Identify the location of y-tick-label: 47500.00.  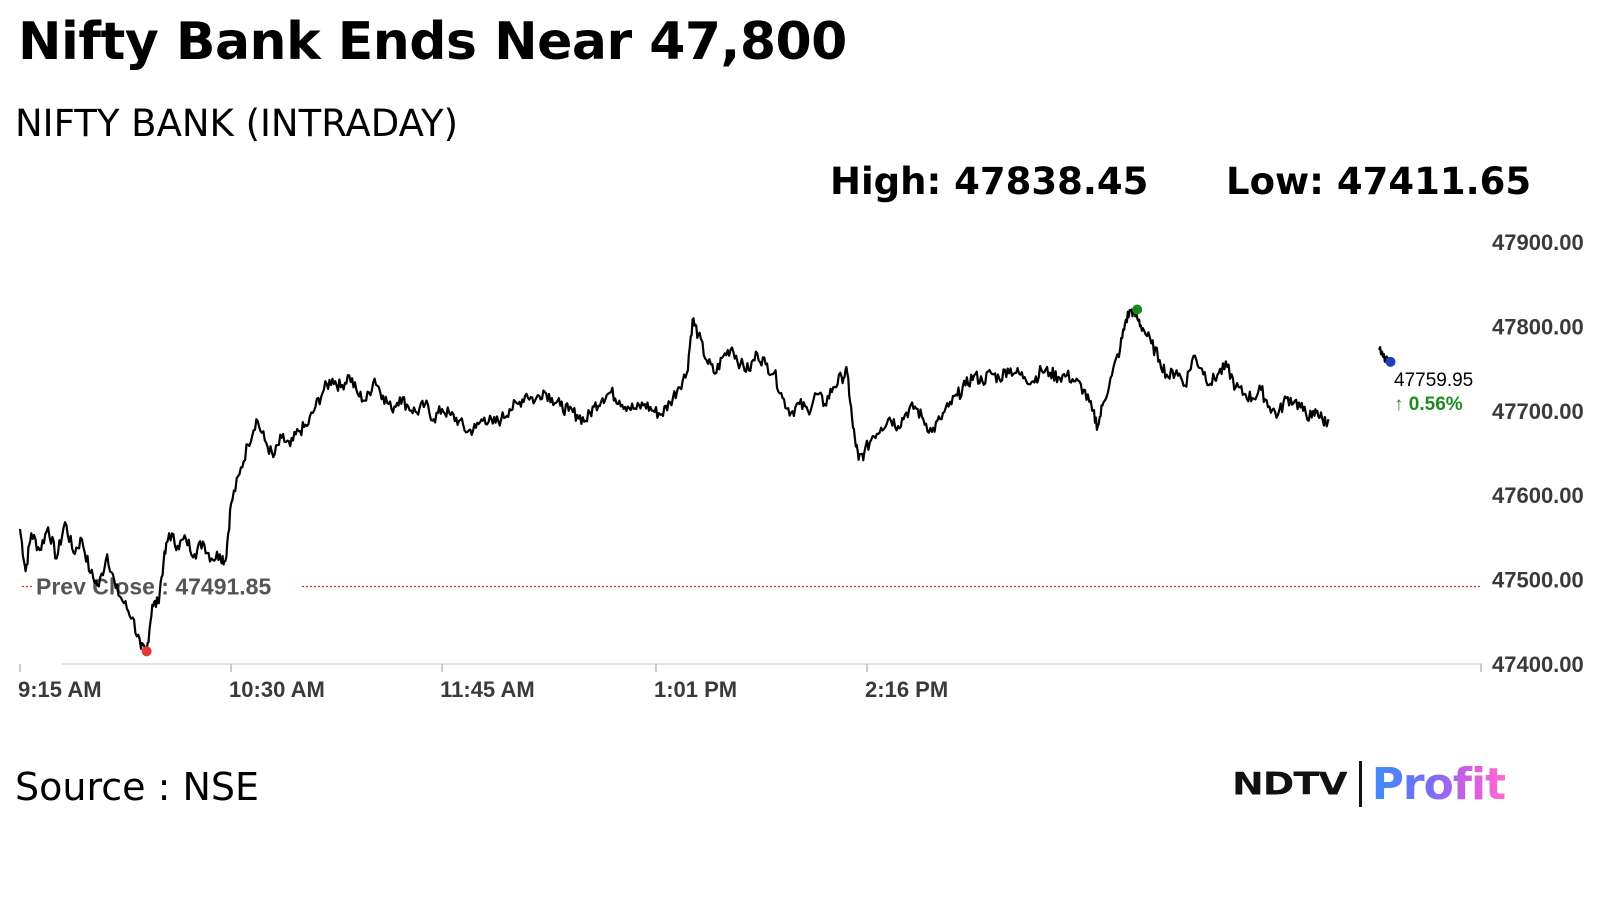
(1538, 580).